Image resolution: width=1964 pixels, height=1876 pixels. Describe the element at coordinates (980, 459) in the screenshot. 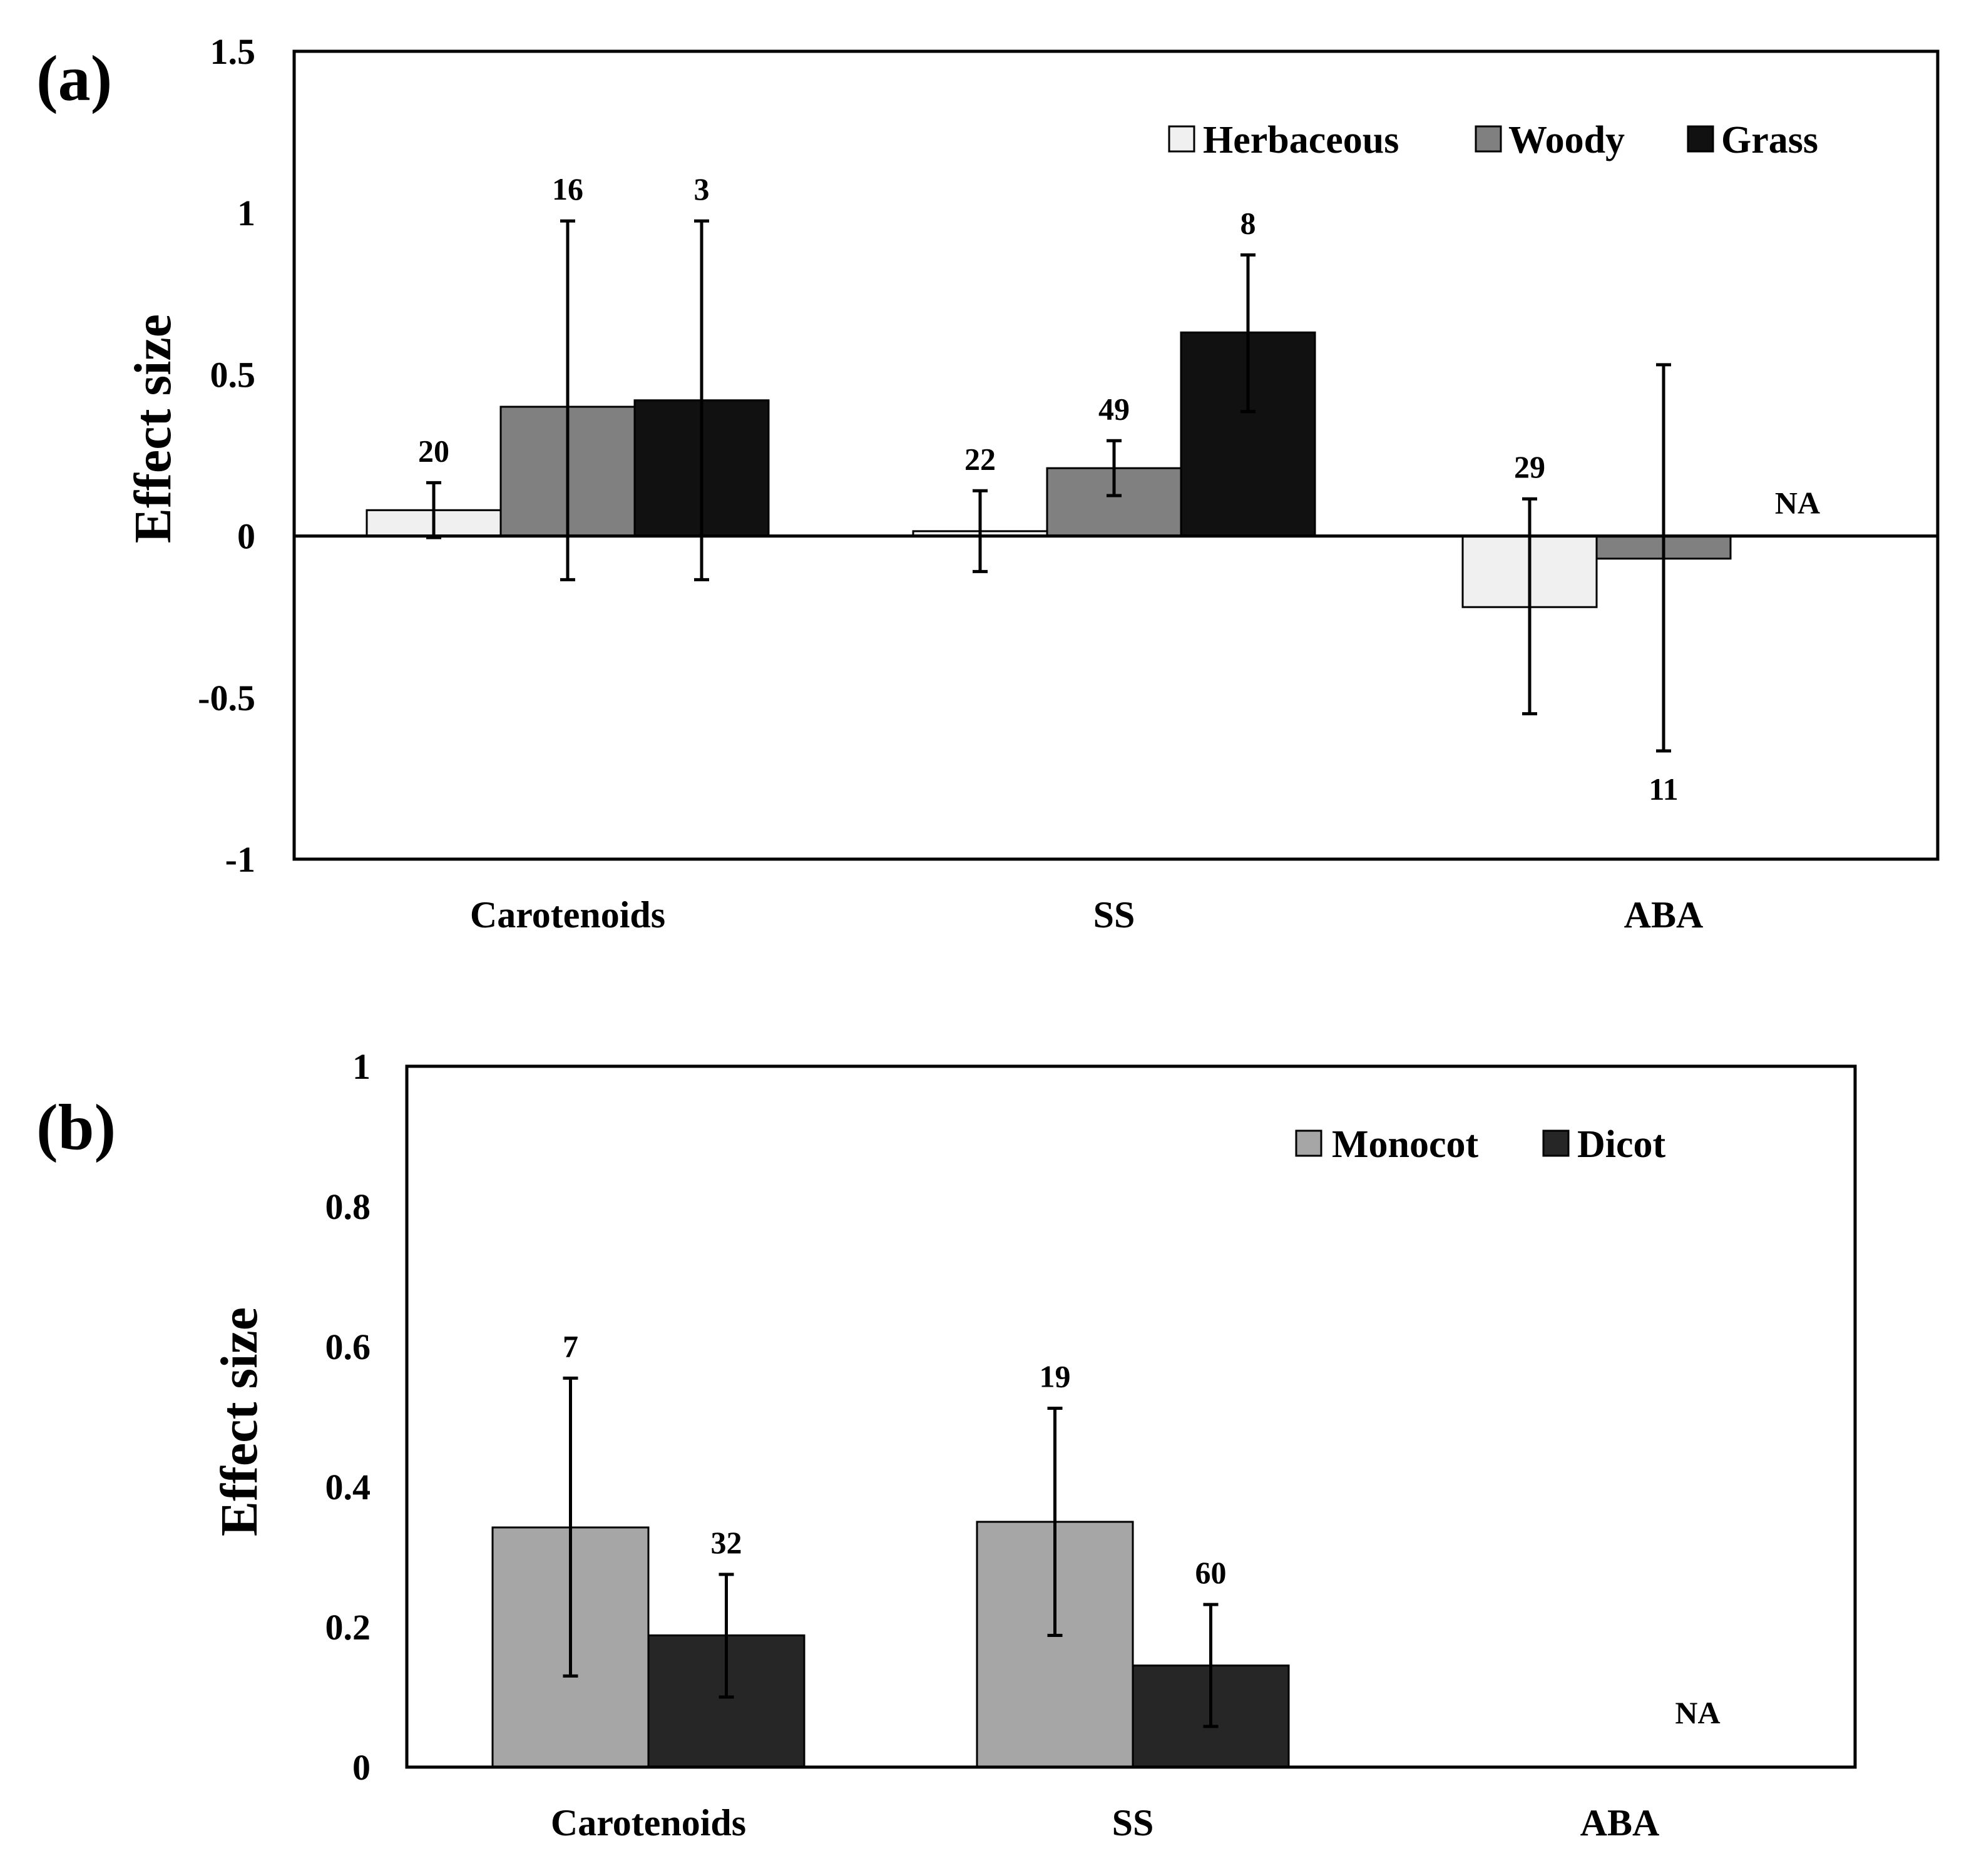

I see `sample-size-label: 22` at that location.